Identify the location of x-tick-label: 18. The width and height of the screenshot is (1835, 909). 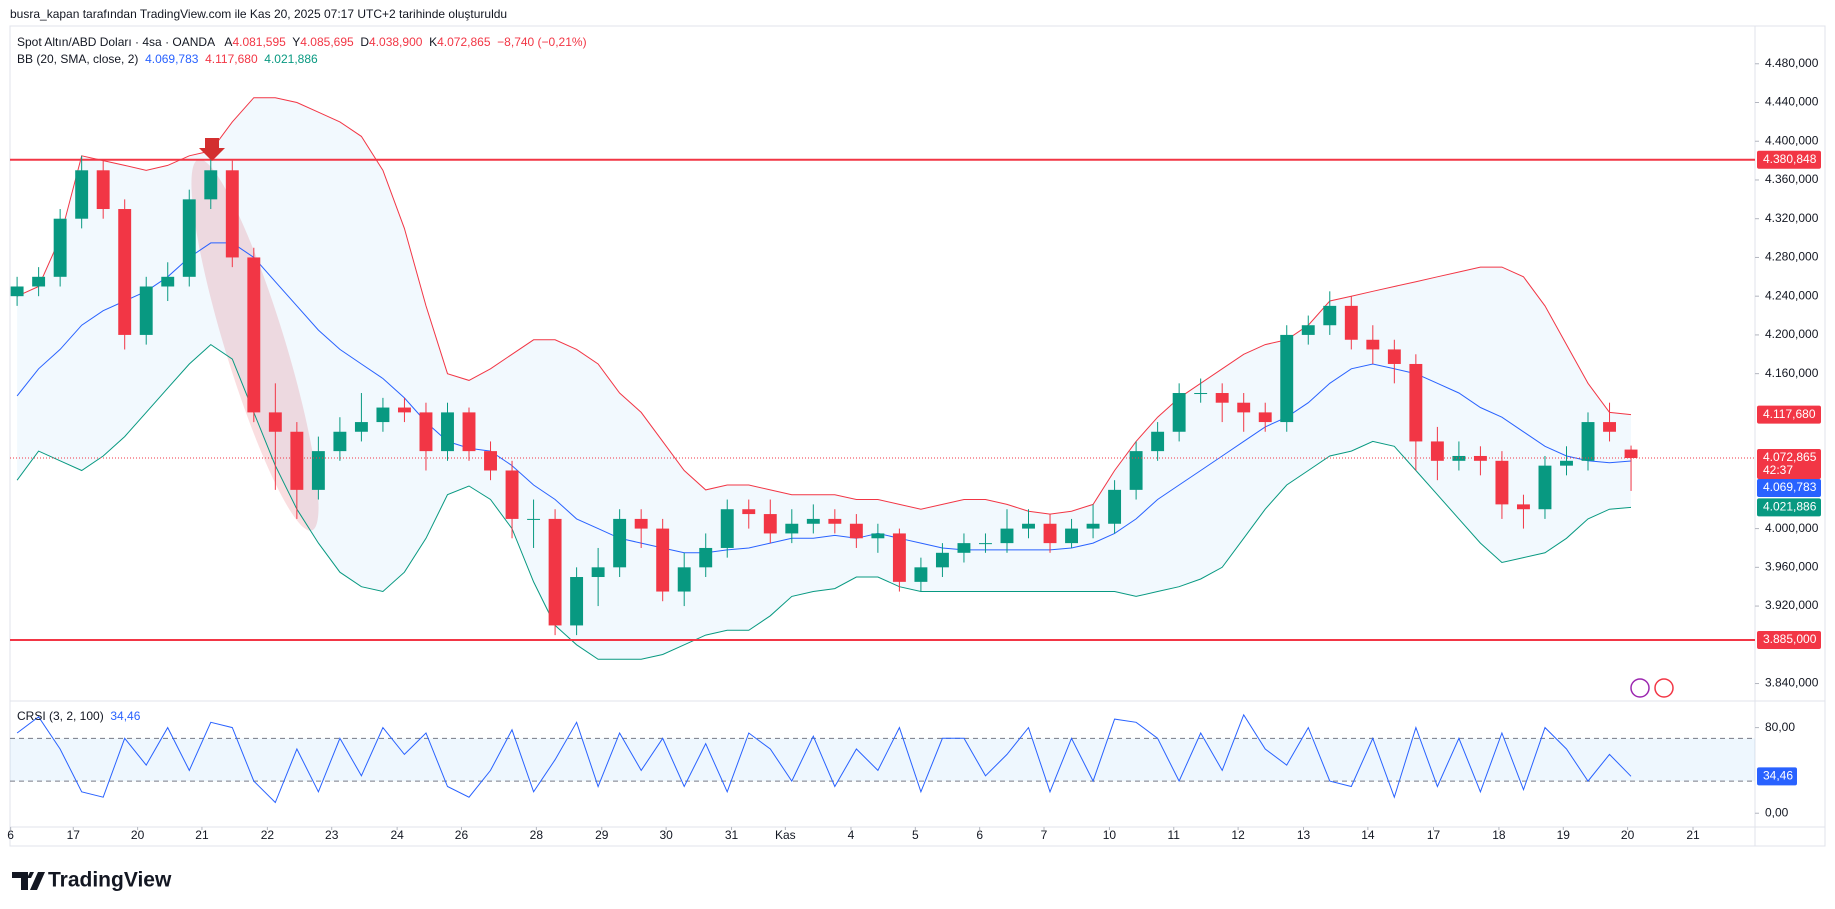
(1499, 835).